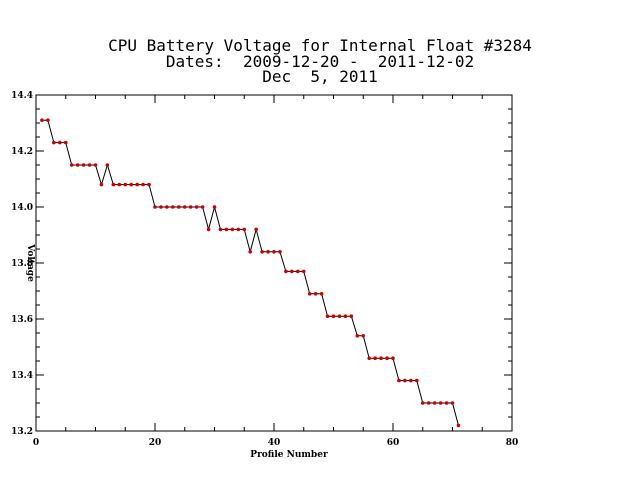 The height and width of the screenshot is (480, 640). What do you see at coordinates (22, 152) in the screenshot?
I see `y-tick-label: 14.2` at bounding box center [22, 152].